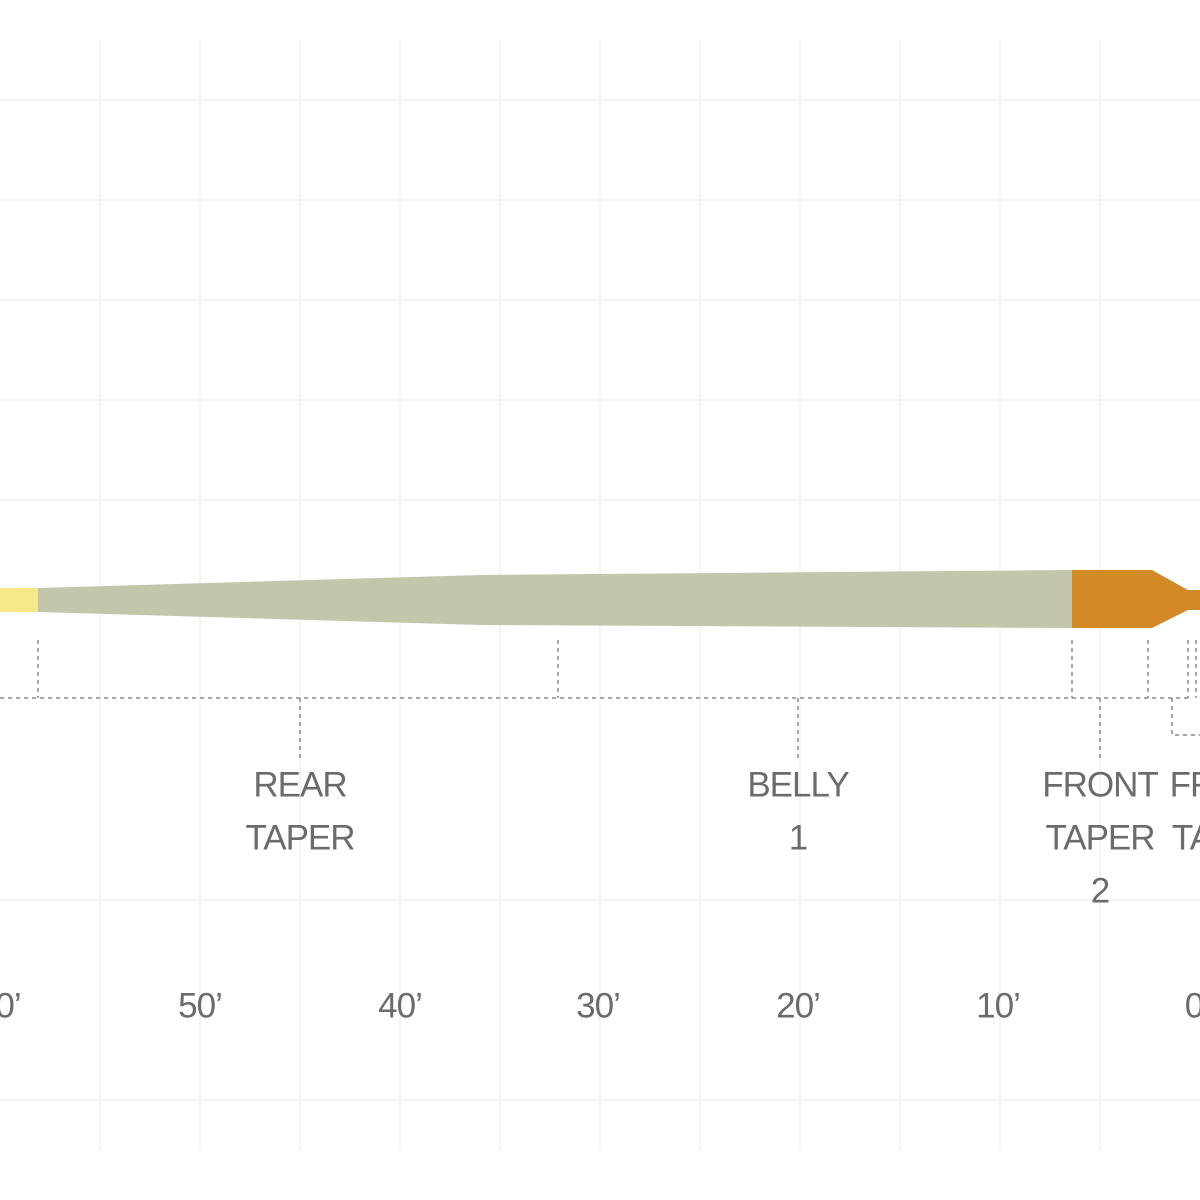  Describe the element at coordinates (1136, 599) in the screenshot. I see `line-tip` at that location.